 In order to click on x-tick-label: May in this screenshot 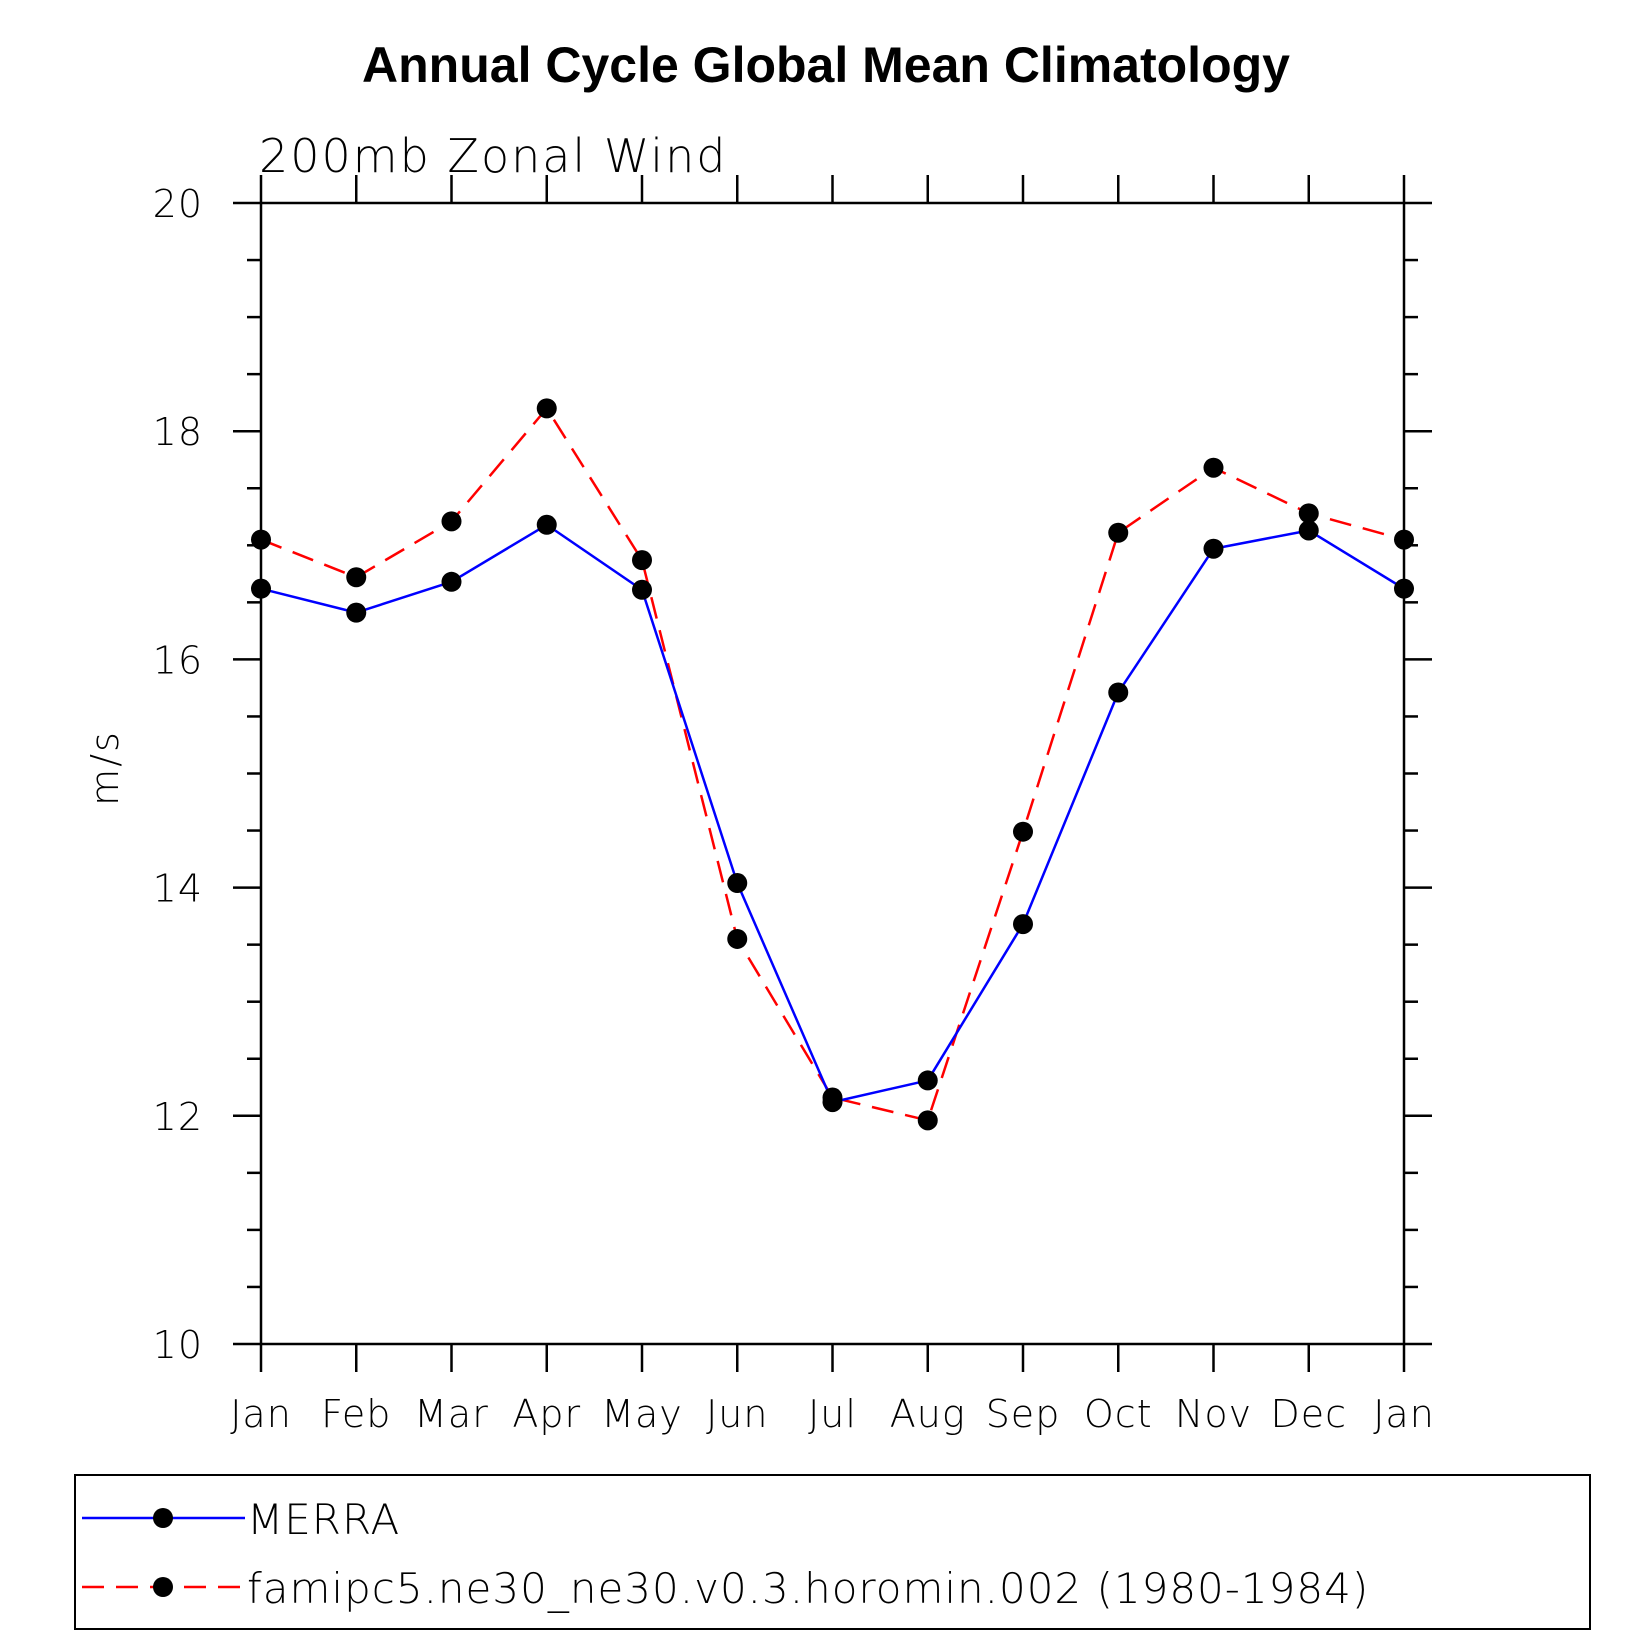, I will do `click(642, 1414)`.